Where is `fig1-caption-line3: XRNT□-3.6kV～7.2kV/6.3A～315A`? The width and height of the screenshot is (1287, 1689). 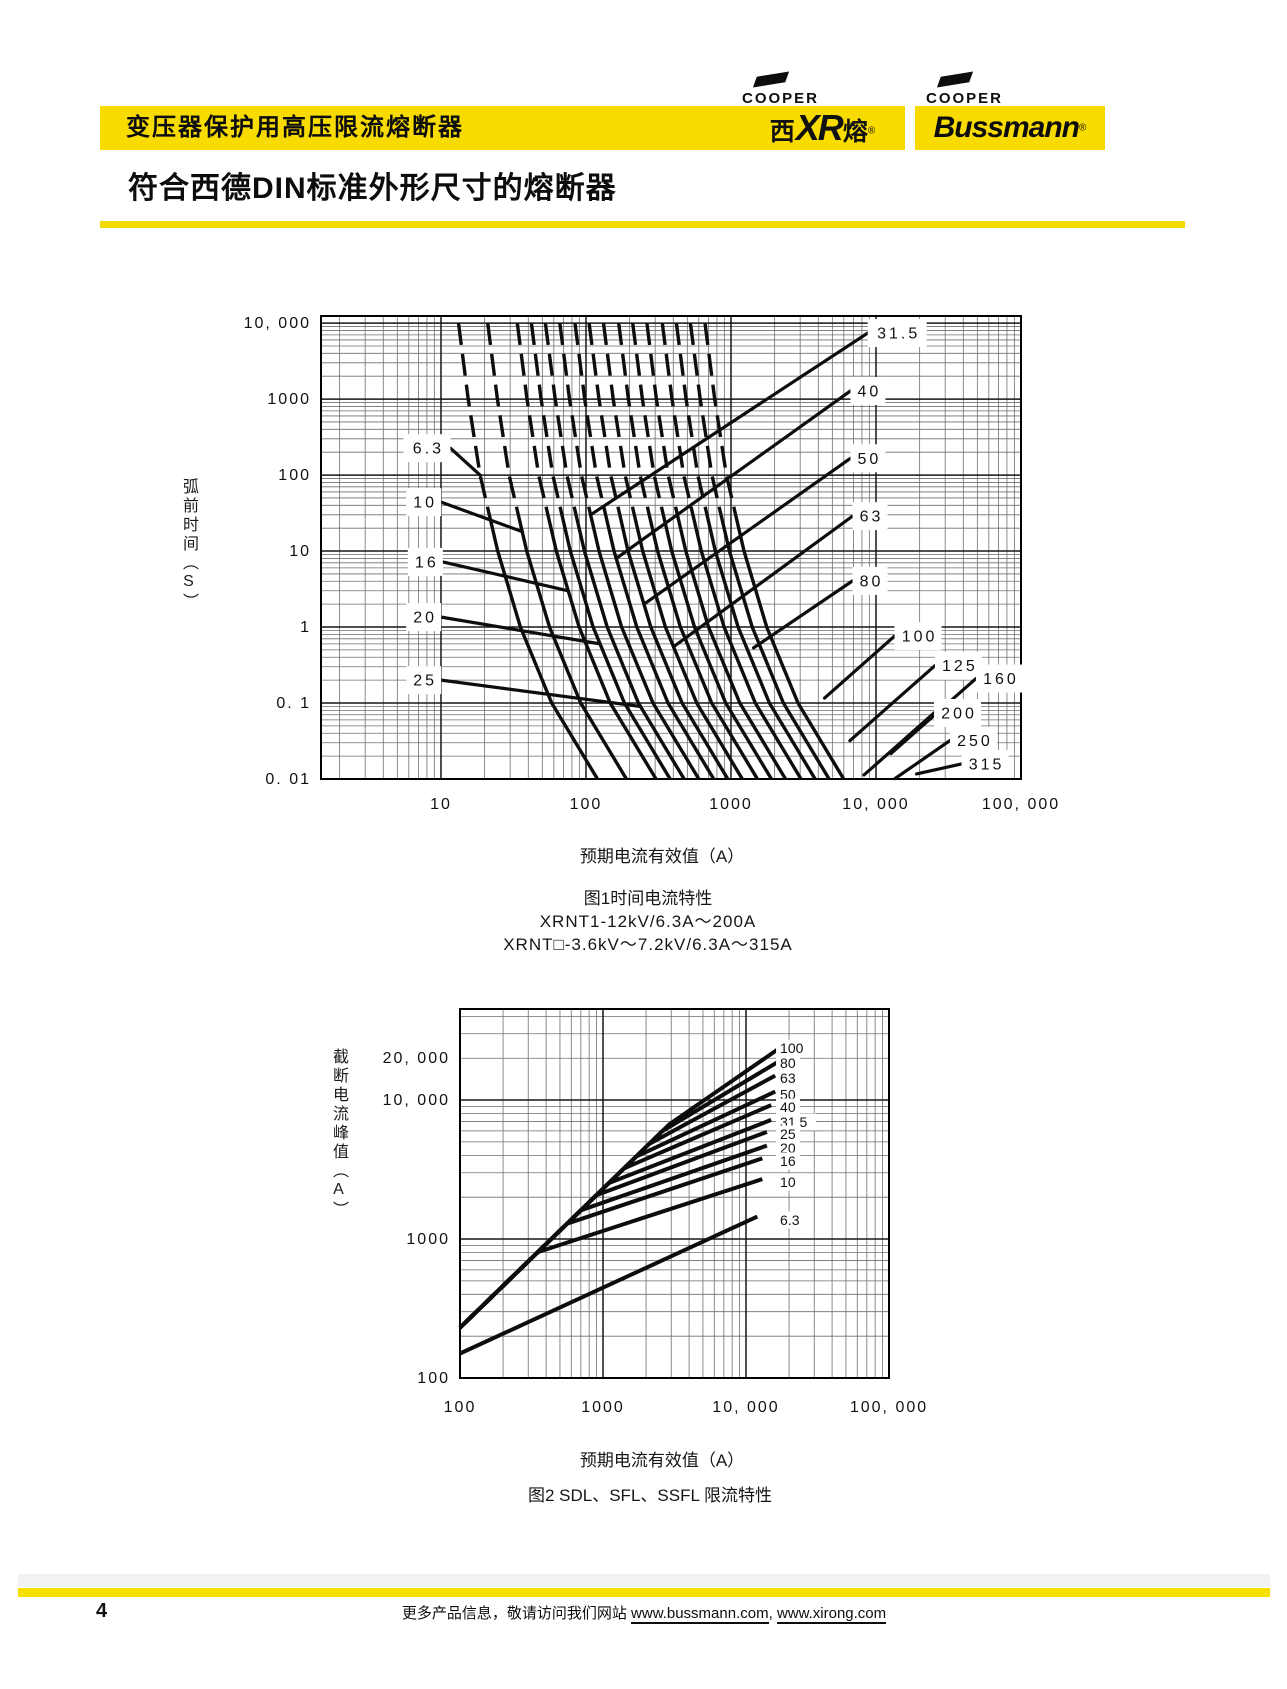
fig1-caption-line3: XRNT□-3.6kV～7.2kV/6.3A～315A is located at coordinates (648, 944).